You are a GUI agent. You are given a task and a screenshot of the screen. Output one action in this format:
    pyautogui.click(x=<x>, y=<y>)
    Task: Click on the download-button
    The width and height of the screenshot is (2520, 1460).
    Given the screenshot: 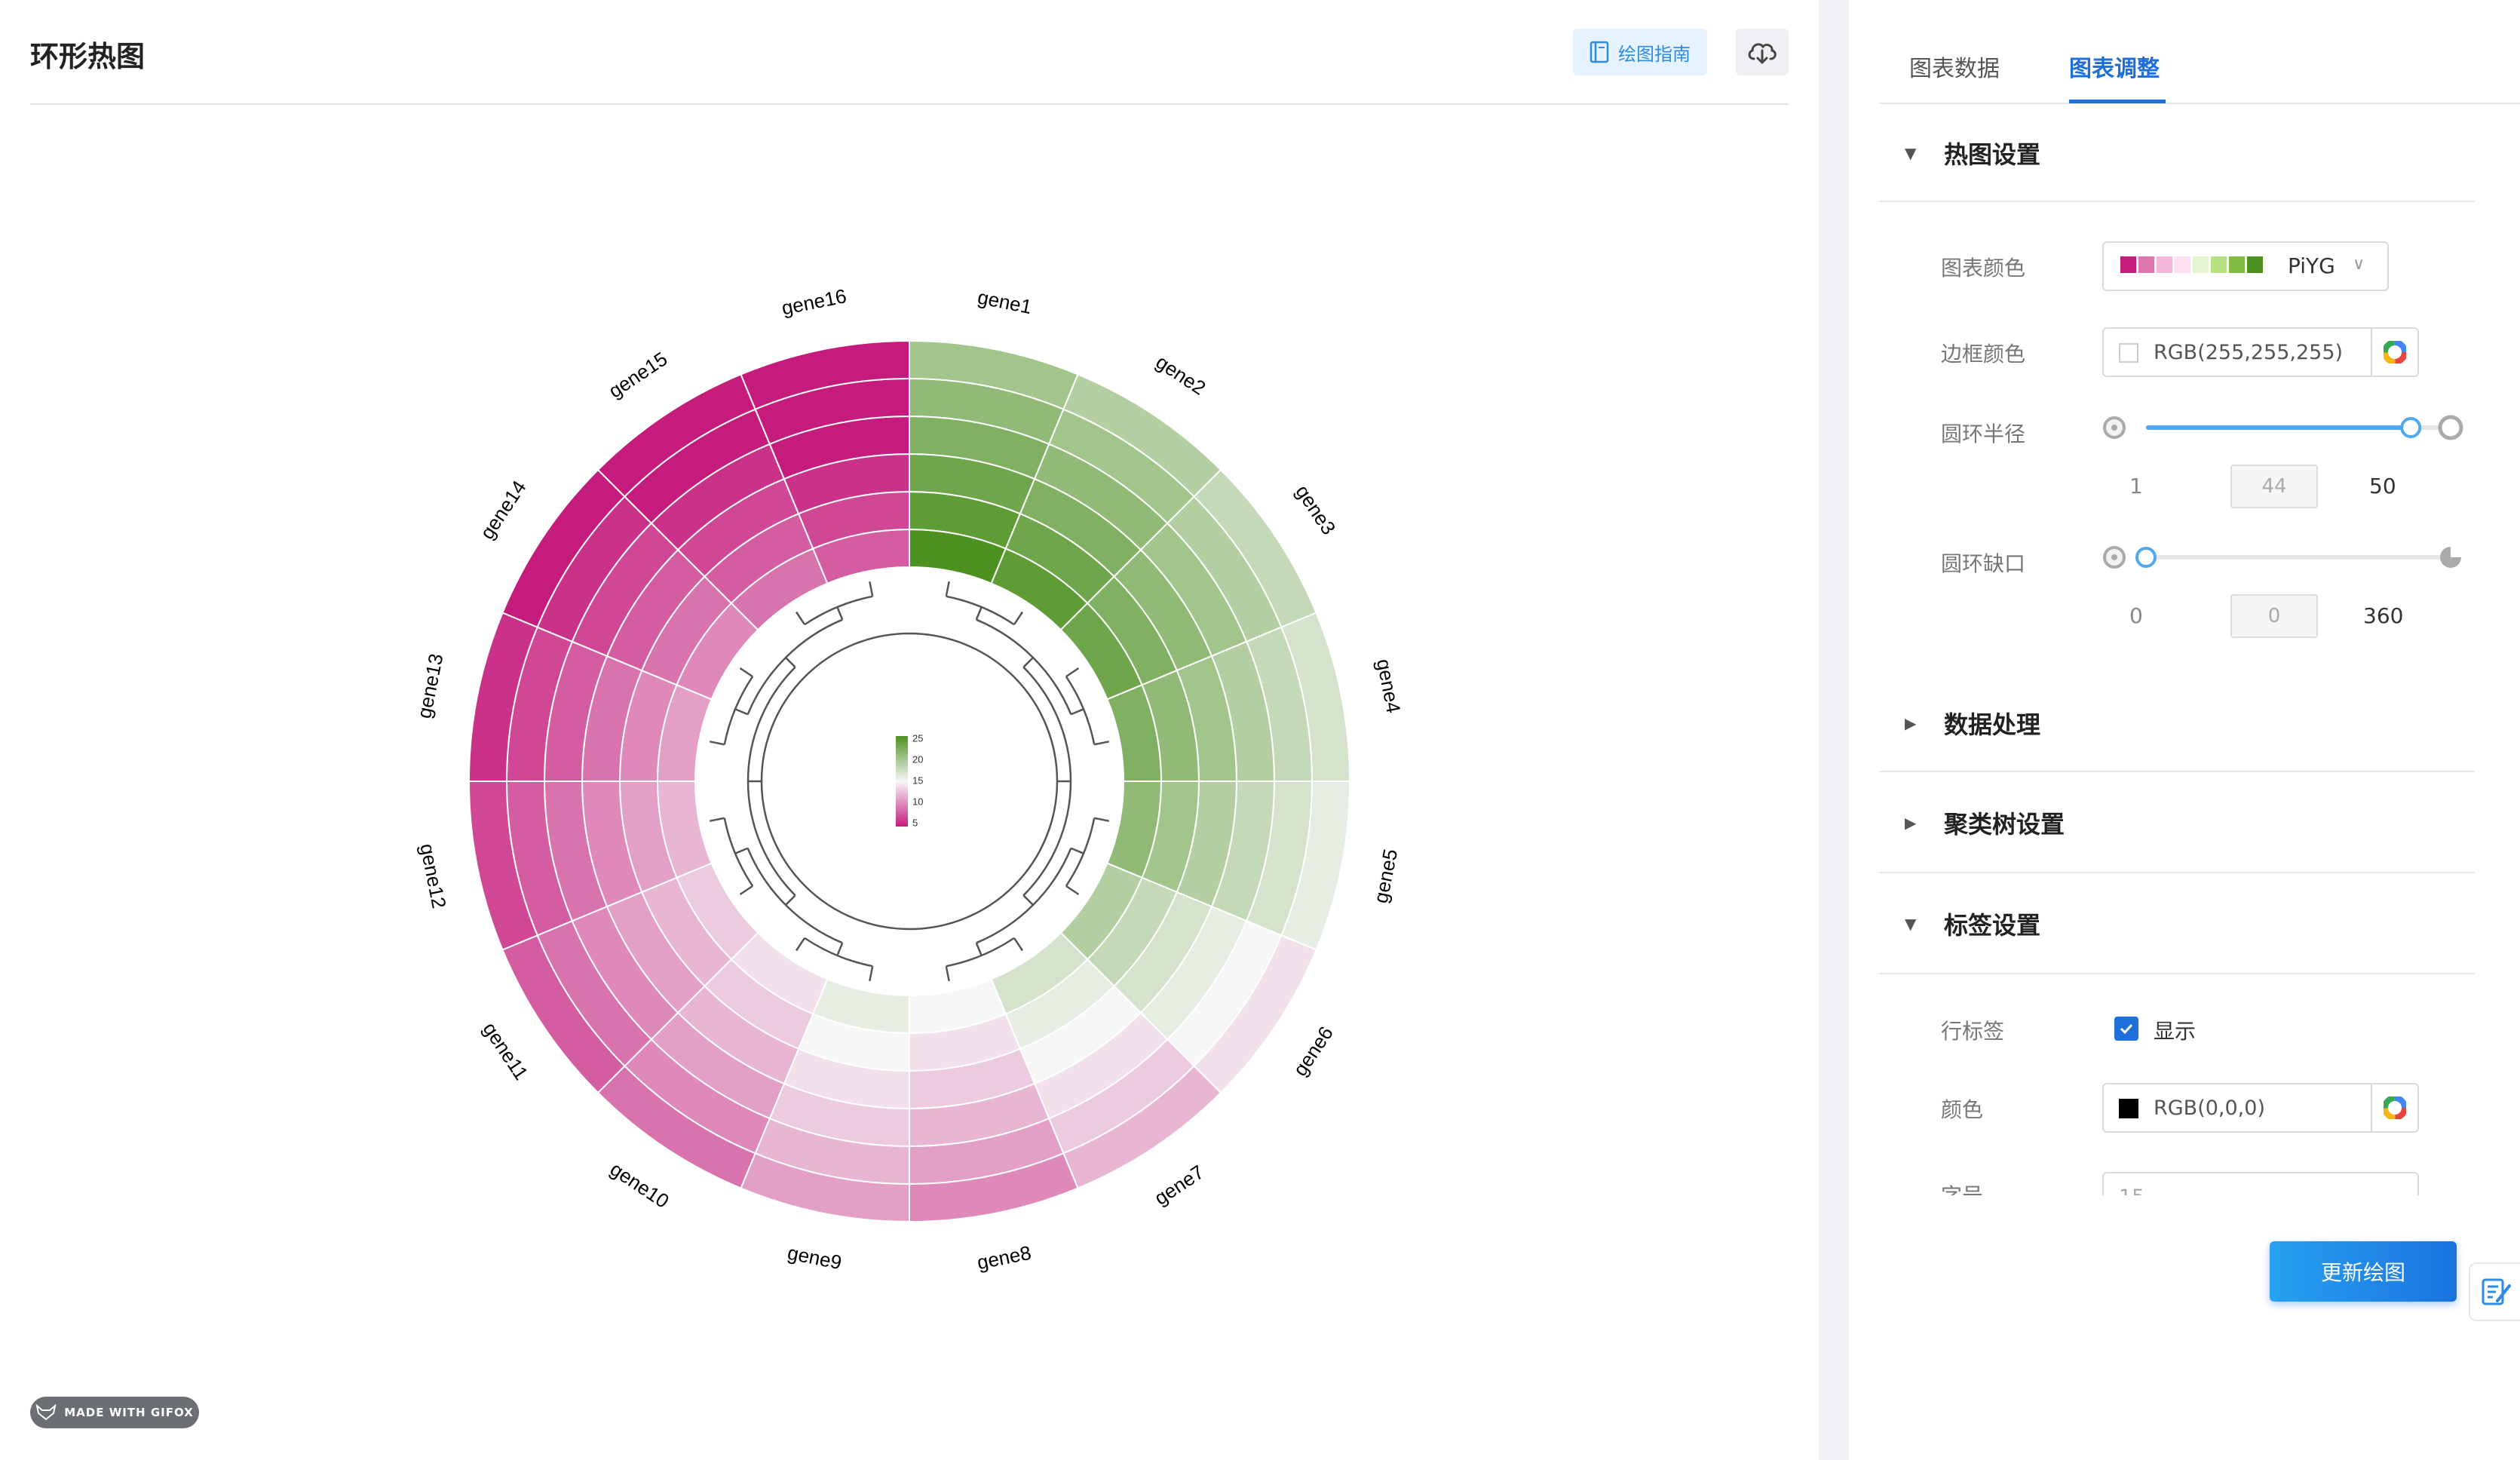 What is the action you would take?
    pyautogui.click(x=1762, y=52)
    